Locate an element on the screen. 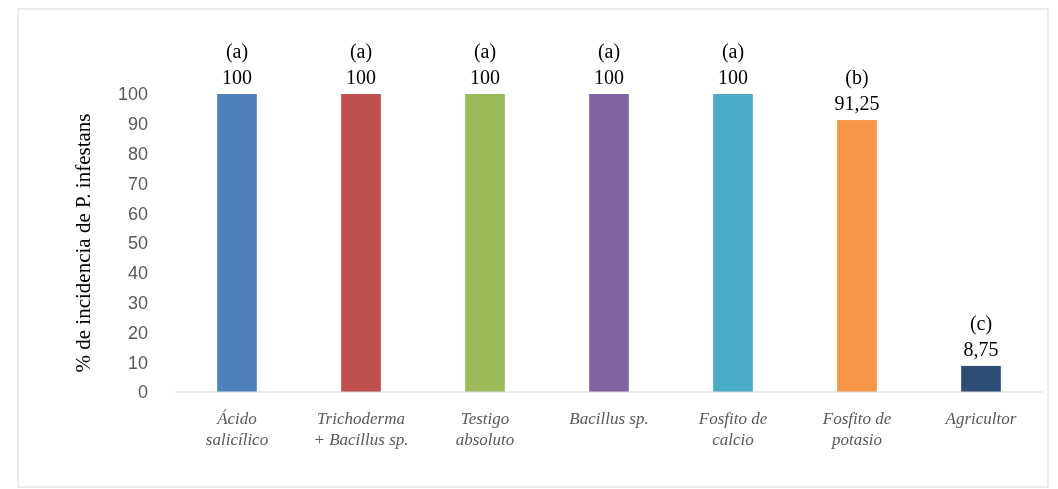 The width and height of the screenshot is (1058, 489). x-tick-label: Bacillus sp. is located at coordinates (609, 418).